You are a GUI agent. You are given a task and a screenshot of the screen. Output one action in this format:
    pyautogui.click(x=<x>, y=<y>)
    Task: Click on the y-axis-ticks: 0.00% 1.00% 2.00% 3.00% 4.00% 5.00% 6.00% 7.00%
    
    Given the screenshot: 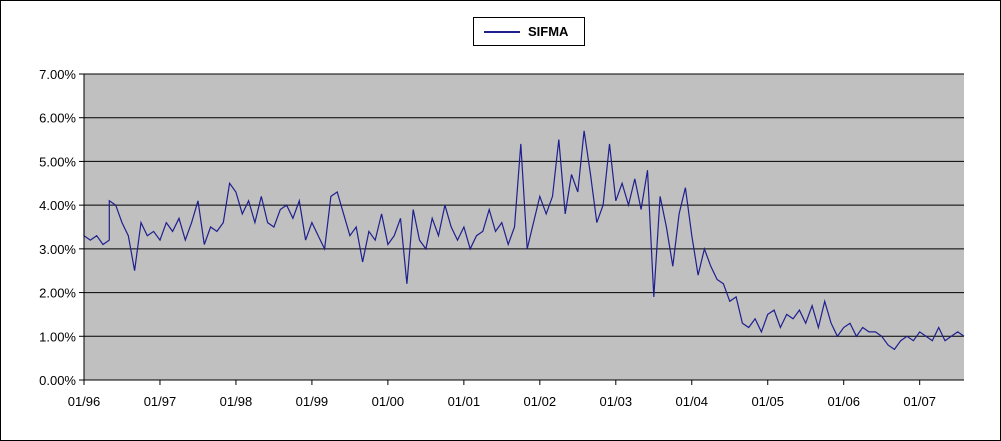 What is the action you would take?
    pyautogui.click(x=61, y=227)
    